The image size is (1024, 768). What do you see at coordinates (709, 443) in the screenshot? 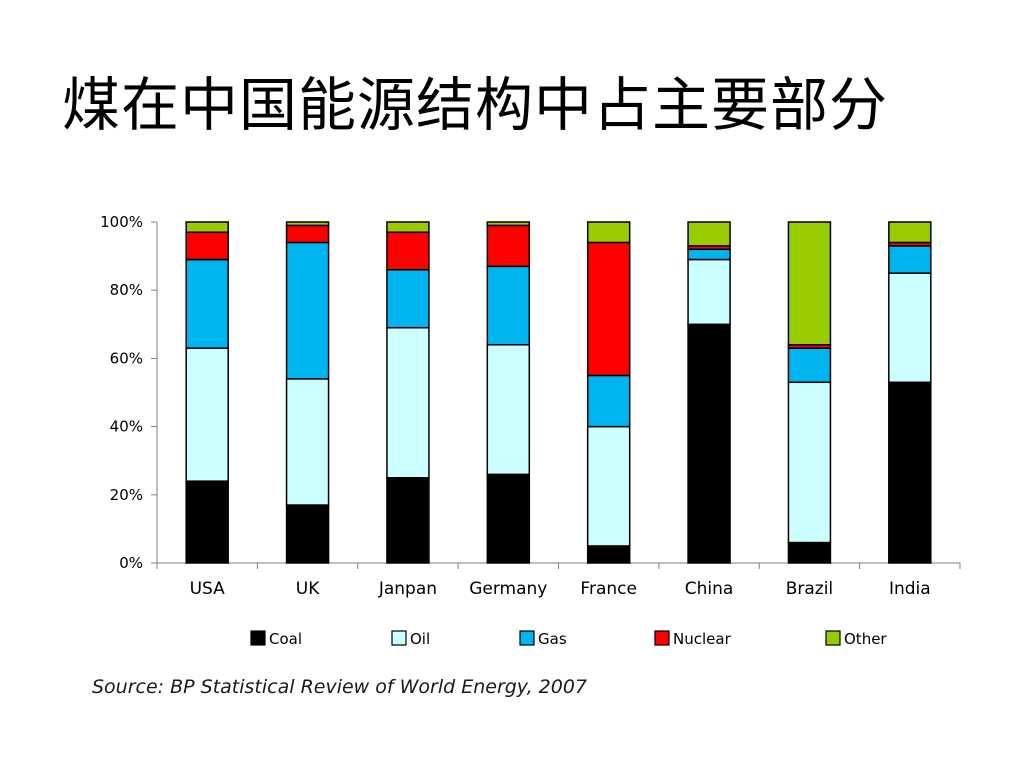
I see `bar-coal-china` at bounding box center [709, 443].